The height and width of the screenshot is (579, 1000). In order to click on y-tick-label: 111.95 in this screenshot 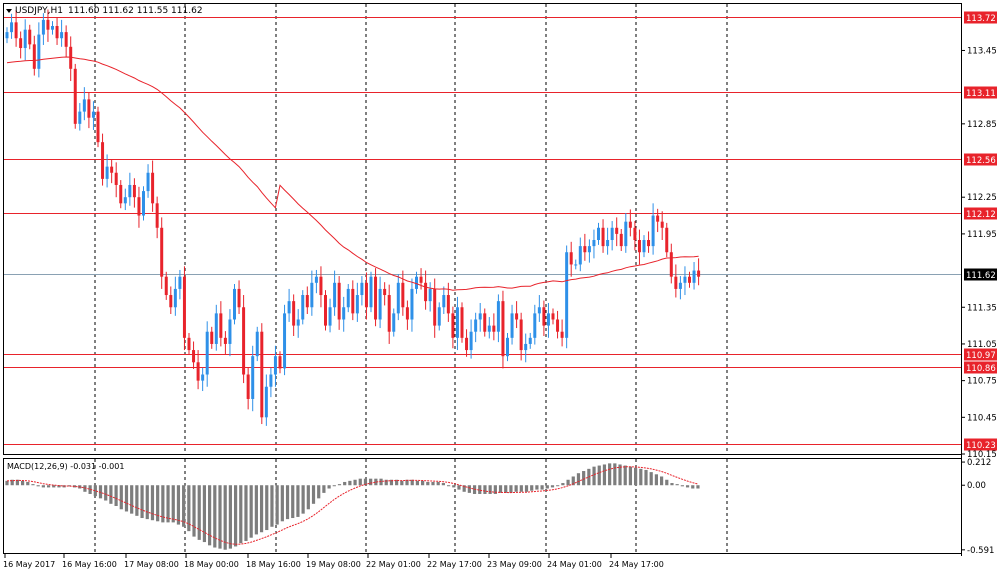, I will do `click(982, 235)`.